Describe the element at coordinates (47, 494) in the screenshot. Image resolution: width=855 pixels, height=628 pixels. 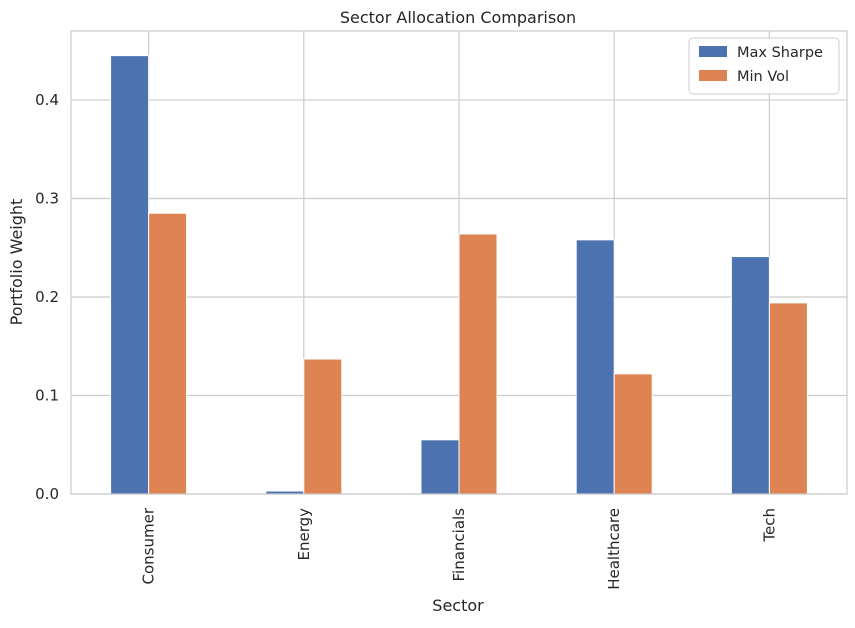
I see `y-tick-label: 0.0` at that location.